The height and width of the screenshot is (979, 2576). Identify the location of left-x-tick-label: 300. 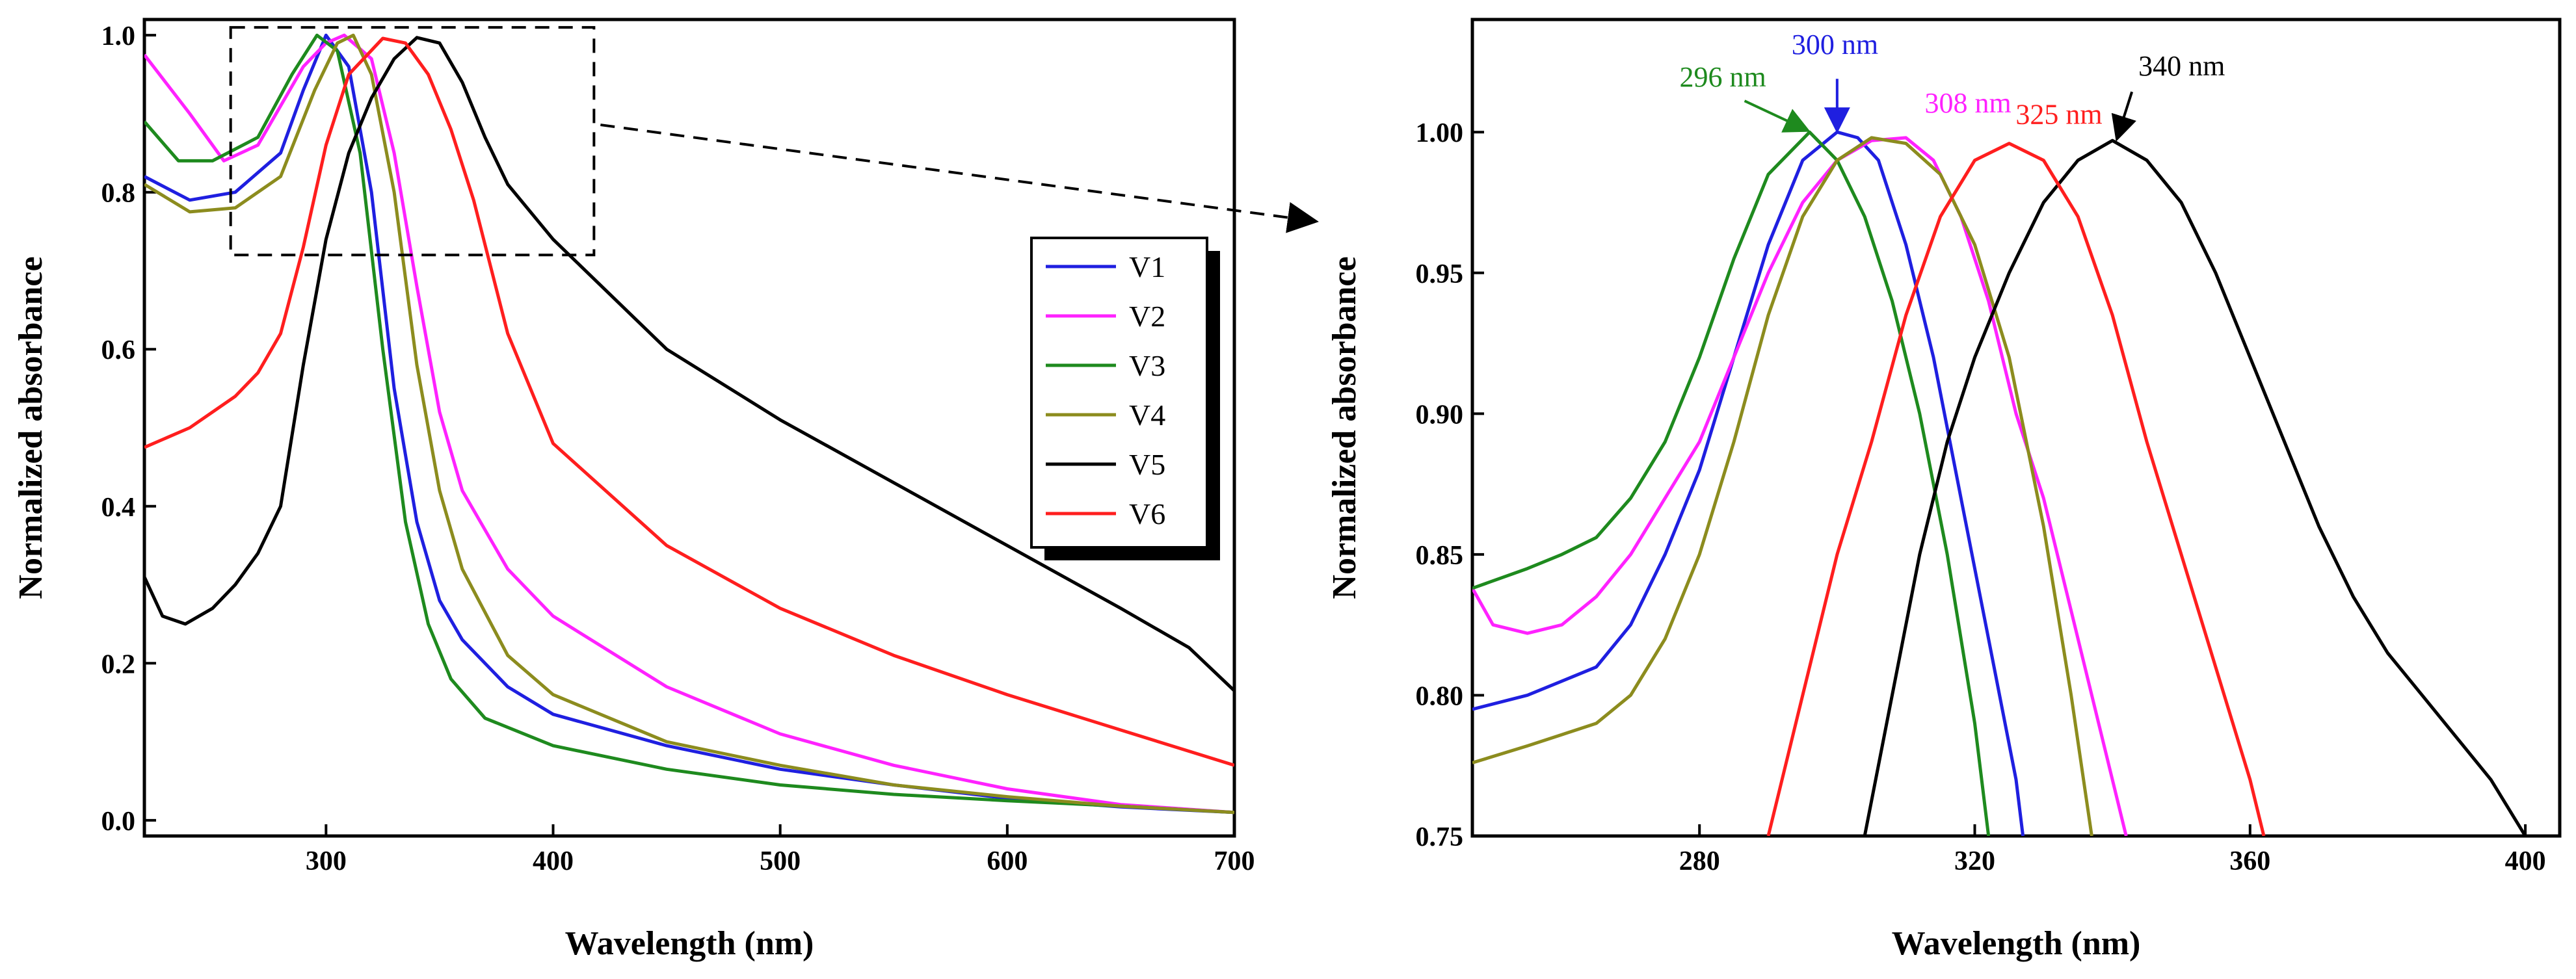
(326, 861).